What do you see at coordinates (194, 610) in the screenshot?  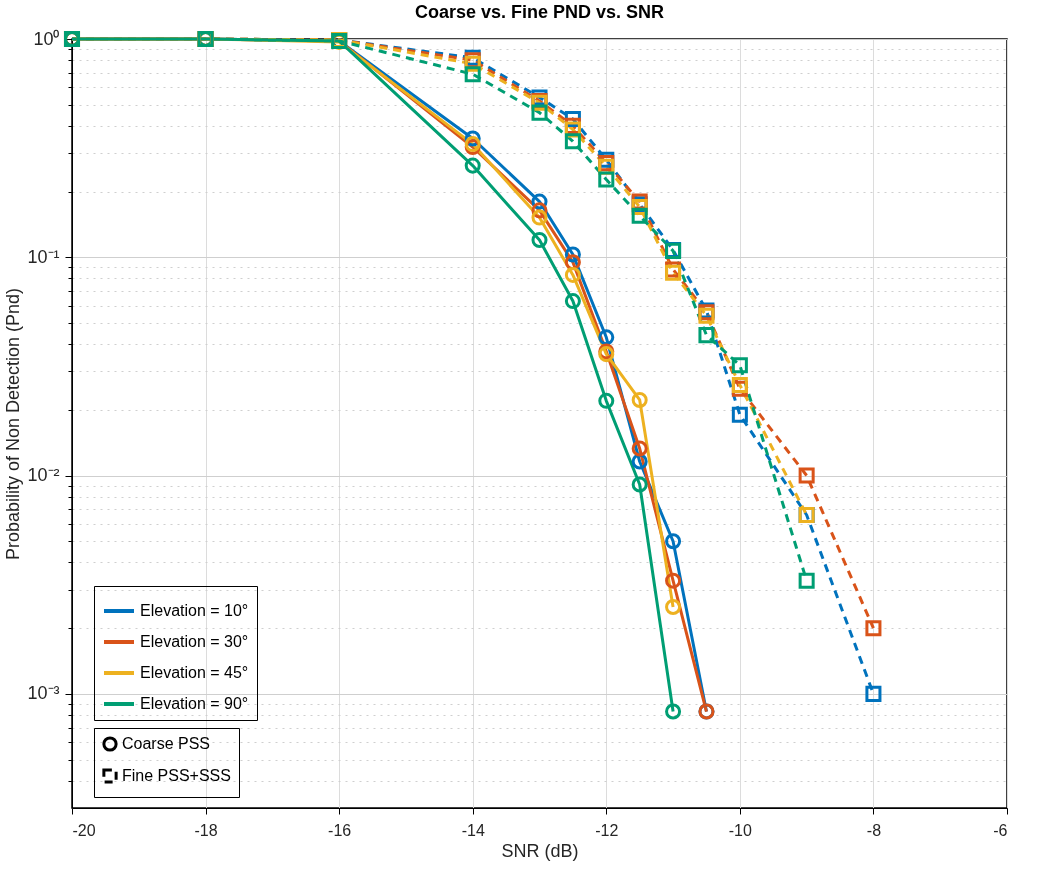 I see `legend-label: Elevation = 10°` at bounding box center [194, 610].